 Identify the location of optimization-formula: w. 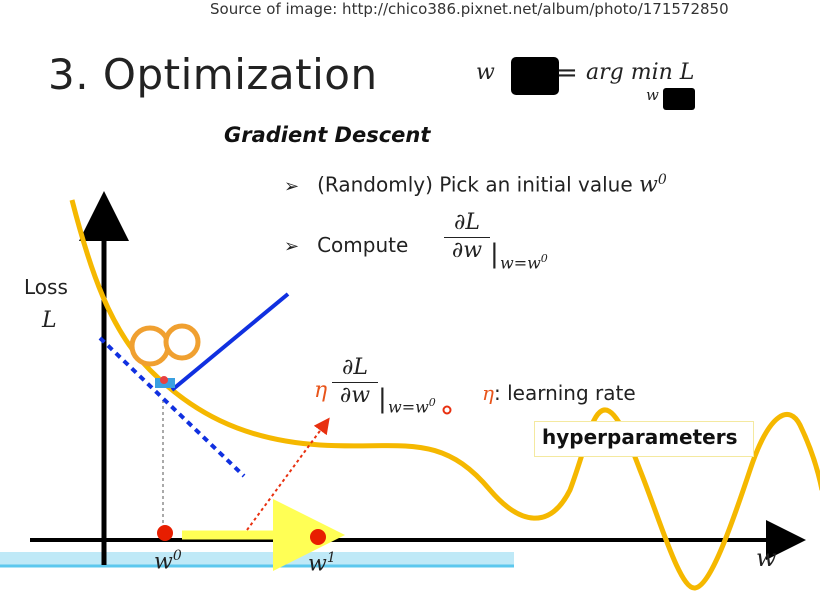
(485, 72).